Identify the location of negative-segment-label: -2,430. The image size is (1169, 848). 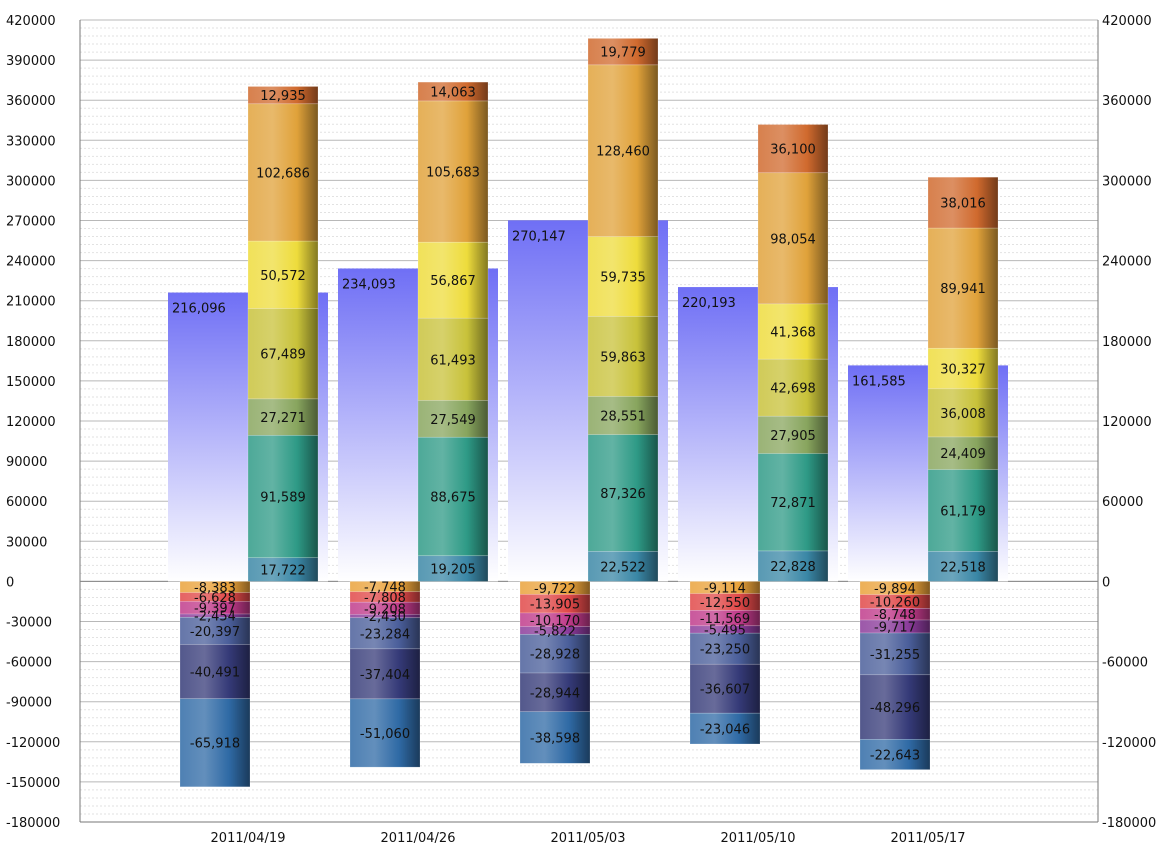
(385, 617).